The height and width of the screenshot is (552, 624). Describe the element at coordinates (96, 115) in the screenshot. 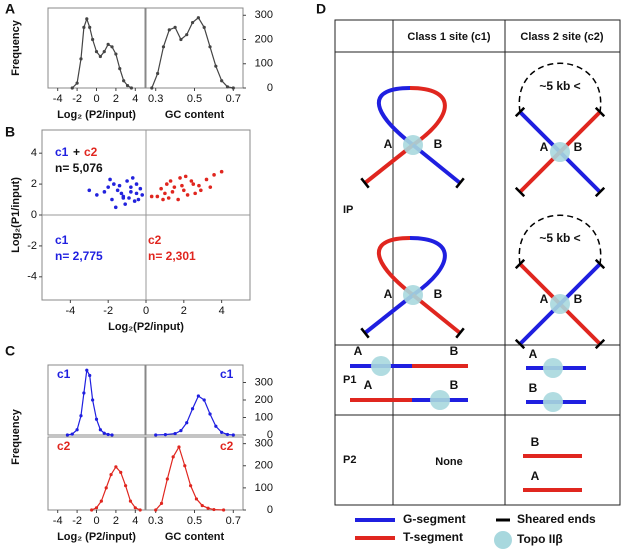

I see `x-axis-label: Log₂ (P2/input)` at that location.